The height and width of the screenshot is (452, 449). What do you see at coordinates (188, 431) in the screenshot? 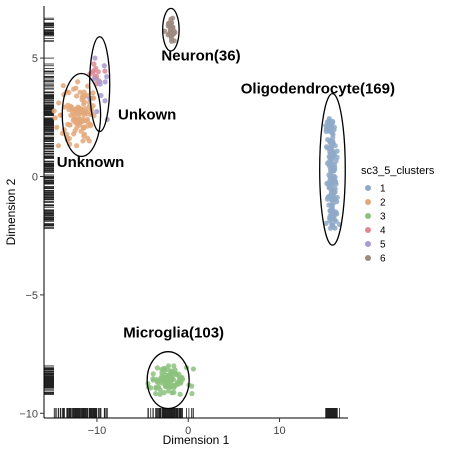
I see `x-tick-label: 0` at bounding box center [188, 431].